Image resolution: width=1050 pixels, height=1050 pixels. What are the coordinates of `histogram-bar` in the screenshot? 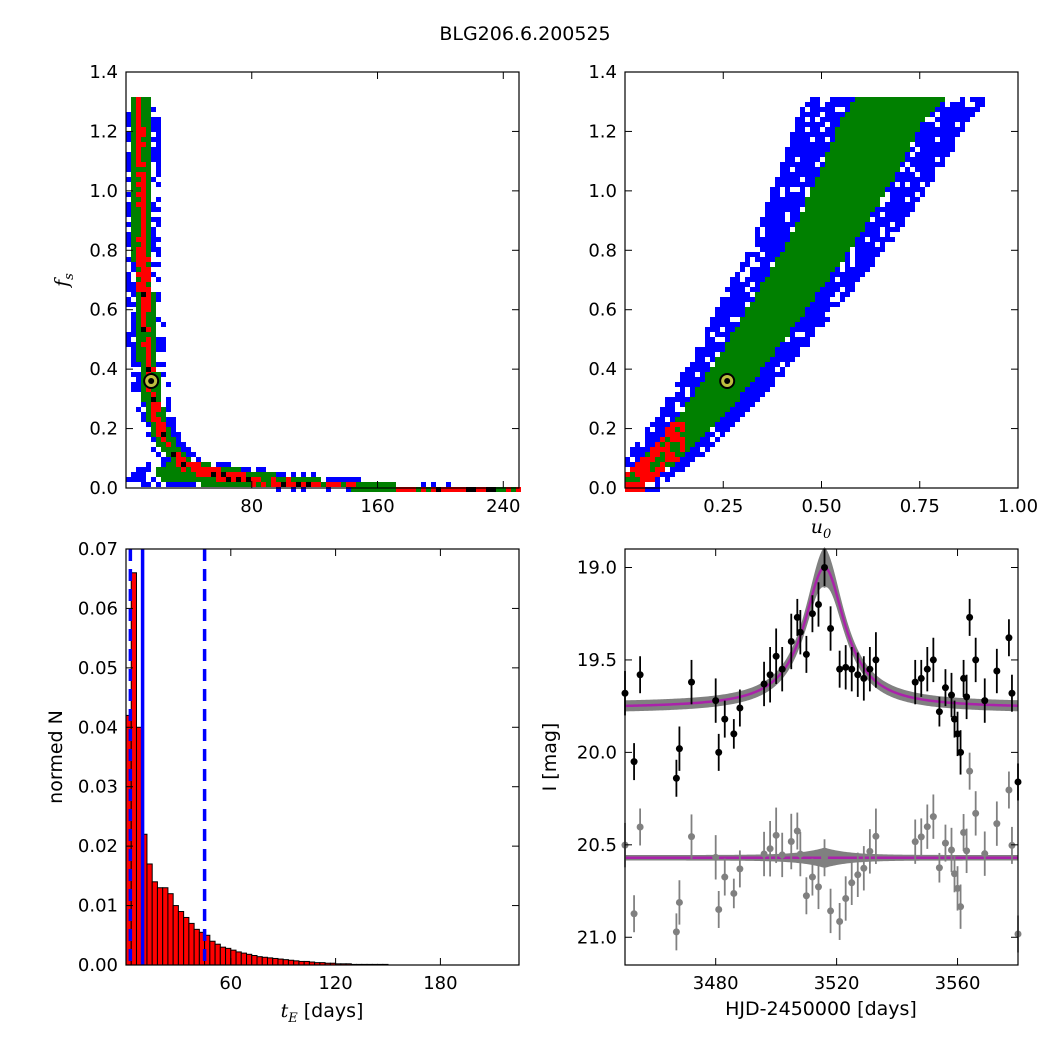 It's located at (228, 956).